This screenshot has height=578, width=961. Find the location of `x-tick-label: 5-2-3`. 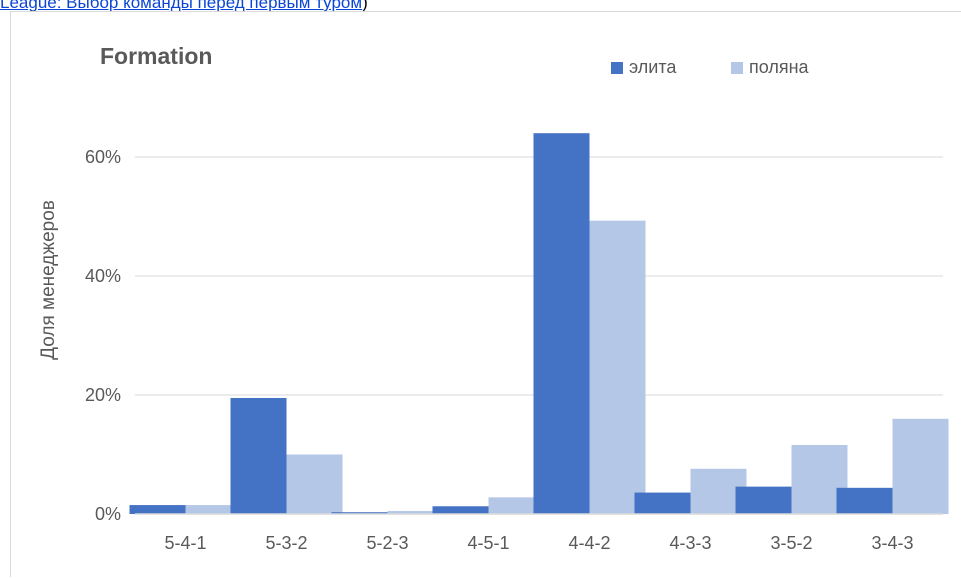

x-tick-label: 5-2-3 is located at coordinates (387, 543).